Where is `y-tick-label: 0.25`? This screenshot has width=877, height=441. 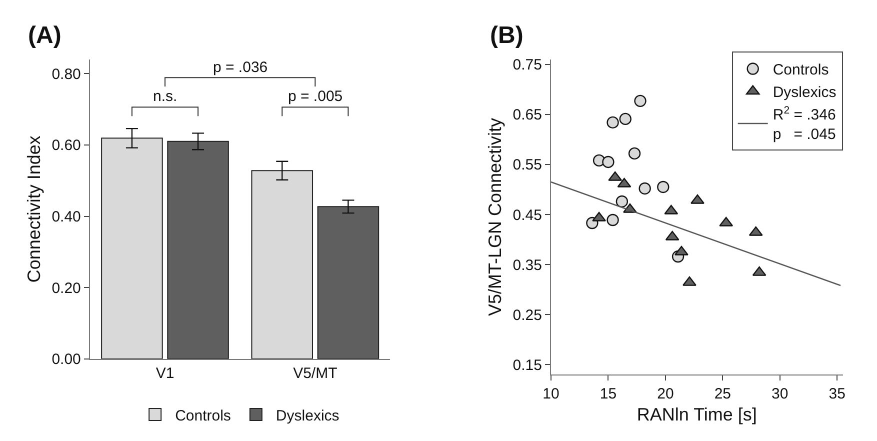
y-tick-label: 0.25 is located at coordinates (527, 315).